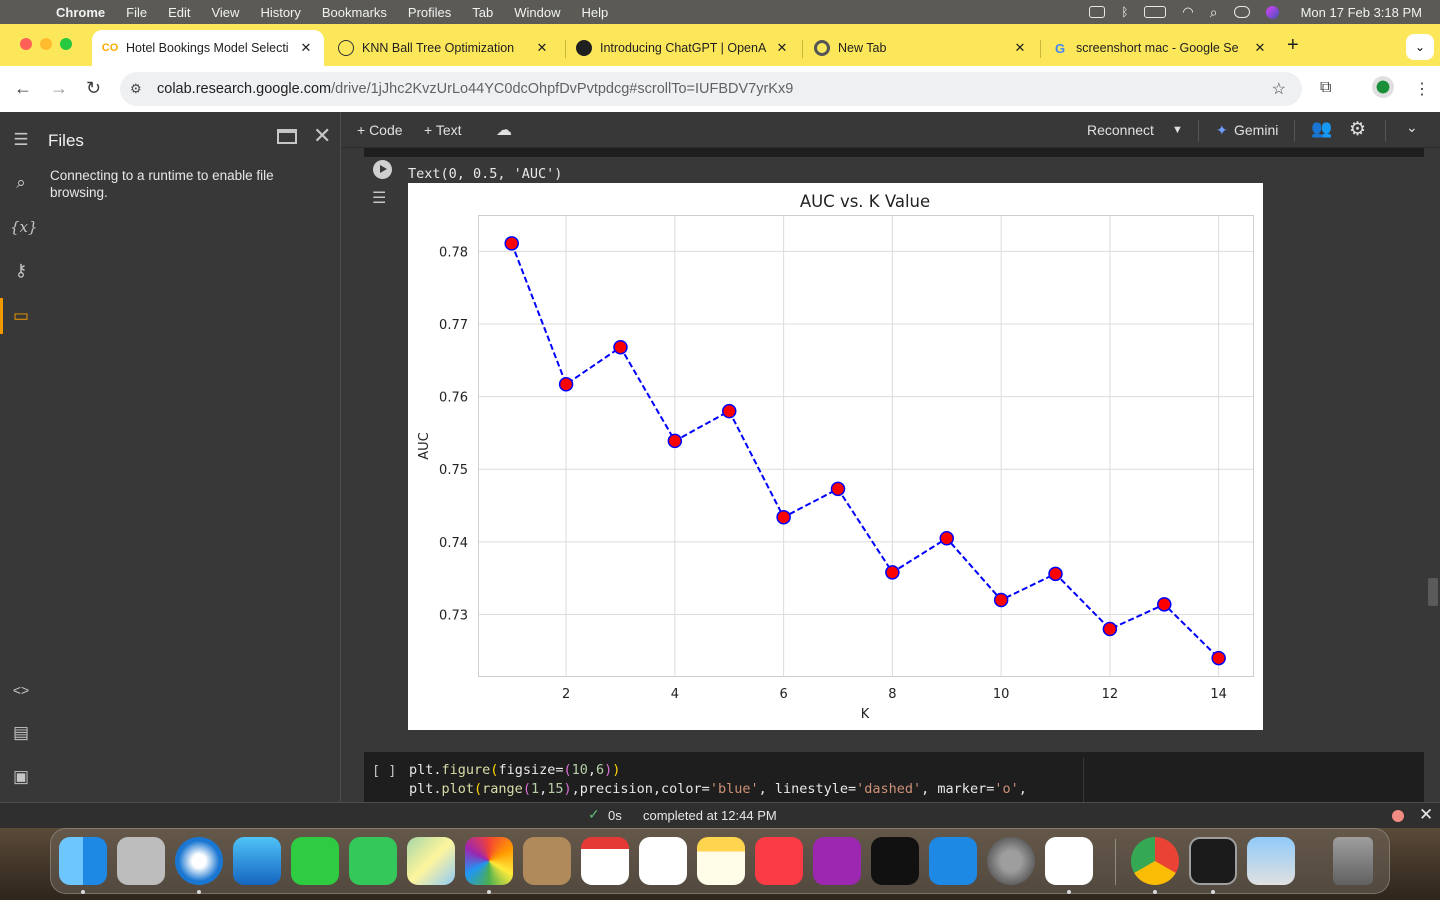 This screenshot has height=900, width=1440. What do you see at coordinates (25, 12) in the screenshot?
I see `apple-icon` at bounding box center [25, 12].